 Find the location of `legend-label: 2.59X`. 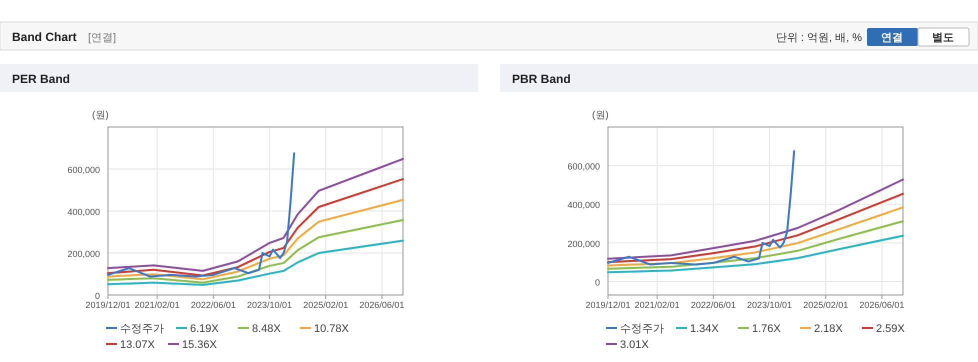

legend-label: 2.59X is located at coordinates (891, 329).